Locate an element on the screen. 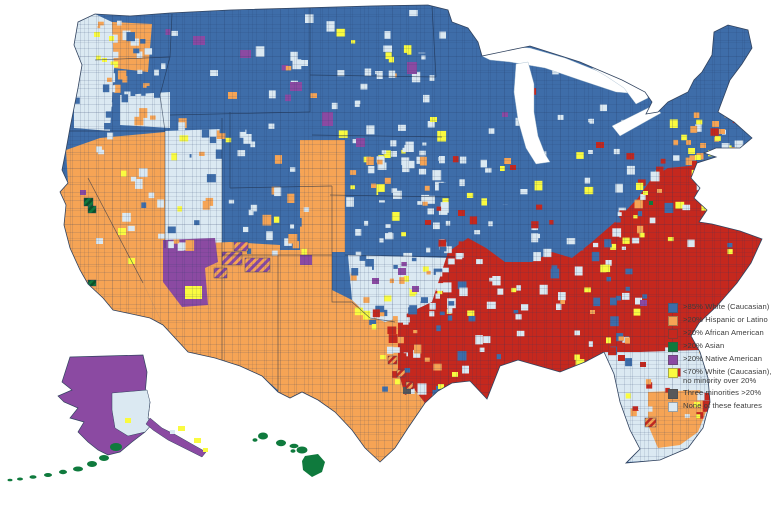 The image size is (780, 507). legend-label: None of these features is located at coordinates (723, 405).